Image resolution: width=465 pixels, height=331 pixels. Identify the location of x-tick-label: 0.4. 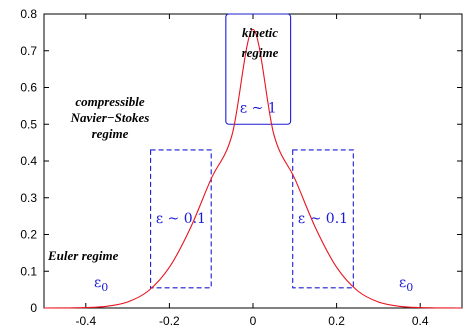
(420, 321).